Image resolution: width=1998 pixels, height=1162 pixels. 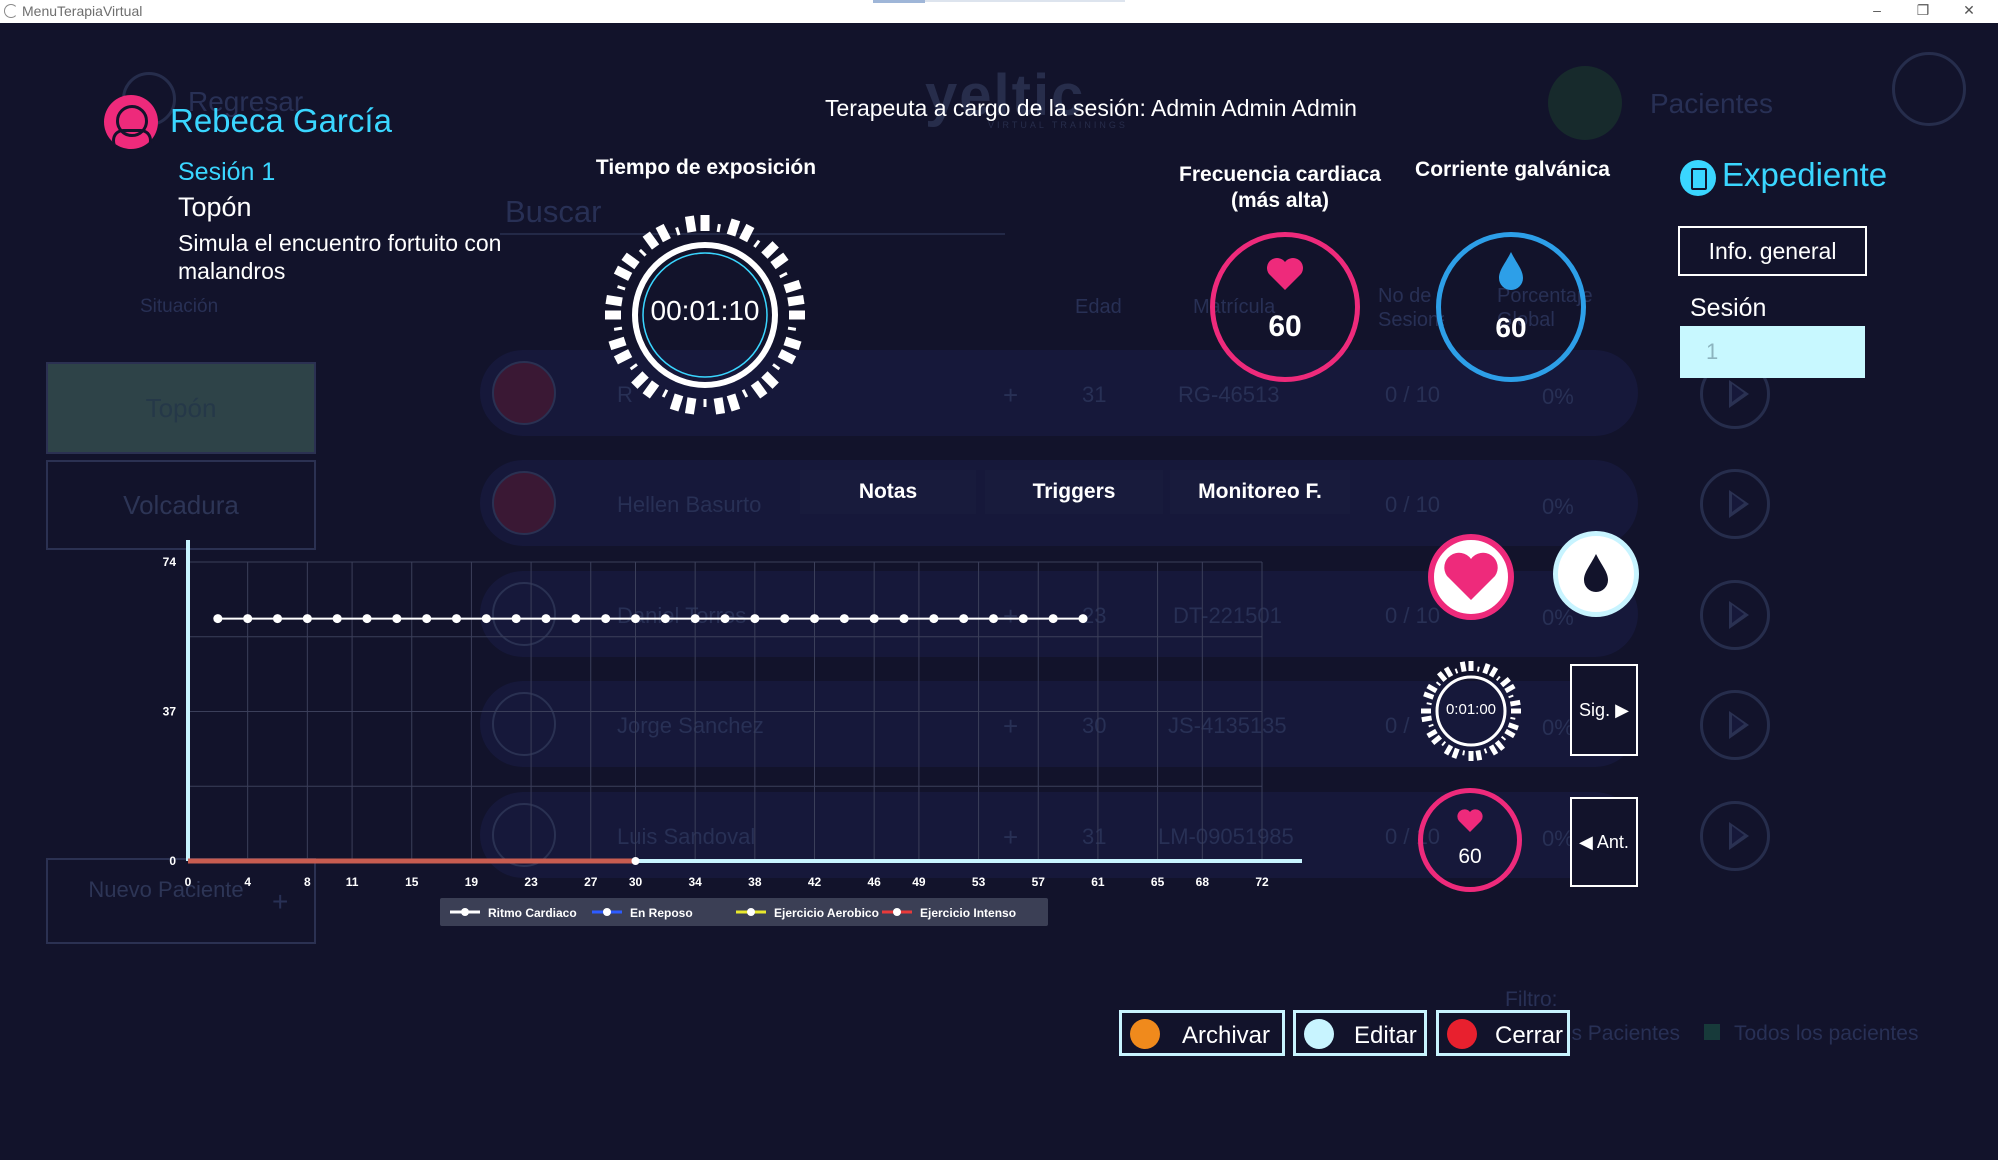 I want to click on tab-notas: Notas, so click(x=888, y=492).